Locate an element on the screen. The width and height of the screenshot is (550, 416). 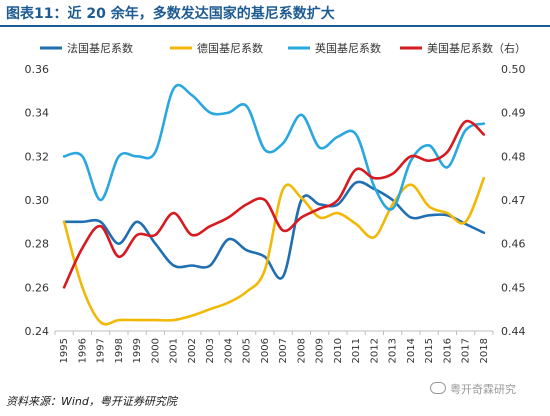
x-tick-label: 2009 is located at coordinates (320, 350).